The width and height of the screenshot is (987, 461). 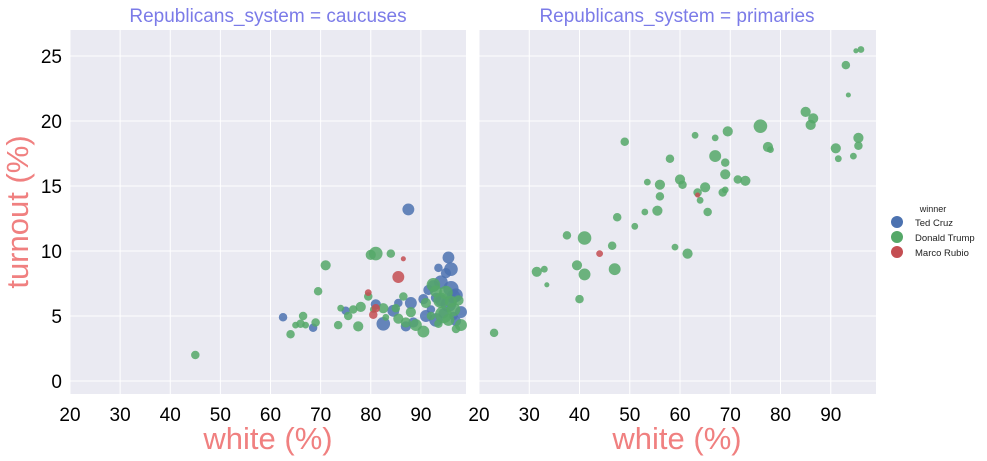 What do you see at coordinates (897, 237) in the screenshot?
I see `legend-marker-donald-trump` at bounding box center [897, 237].